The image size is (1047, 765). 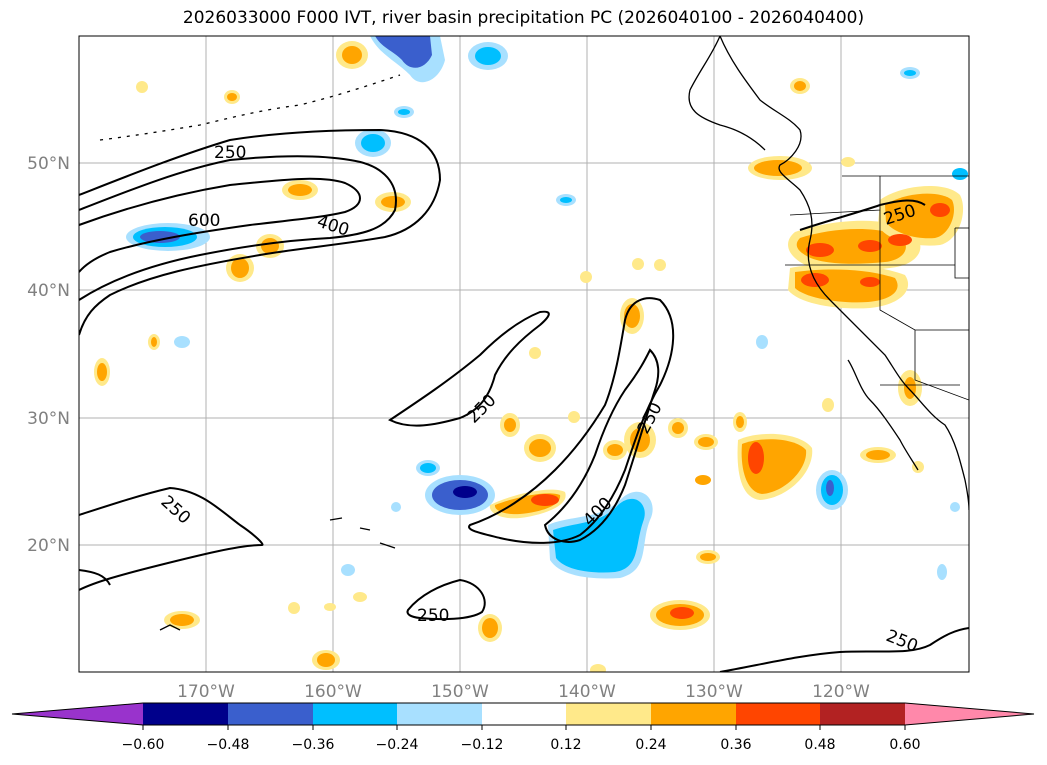 I want to click on colorbar-tick-label: −0.24, so click(x=397, y=745).